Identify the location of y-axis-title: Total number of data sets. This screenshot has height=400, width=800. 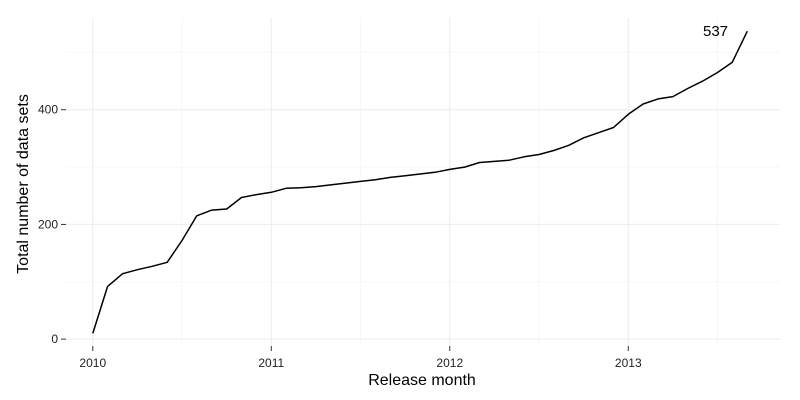
(23, 184).